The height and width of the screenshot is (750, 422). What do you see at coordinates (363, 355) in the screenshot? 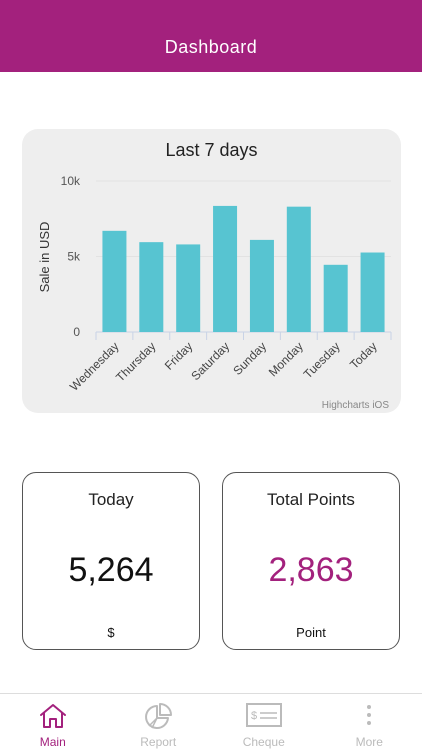
I see `chart-x-tick-label: Today` at bounding box center [363, 355].